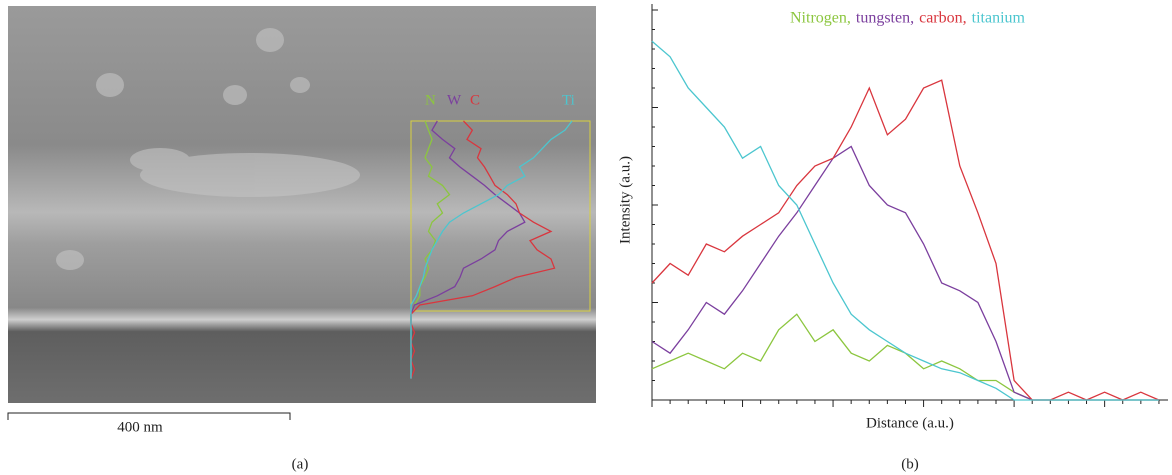 The width and height of the screenshot is (1172, 475). What do you see at coordinates (625, 200) in the screenshot?
I see `y-axis-label: Intensity (a.u.)` at bounding box center [625, 200].